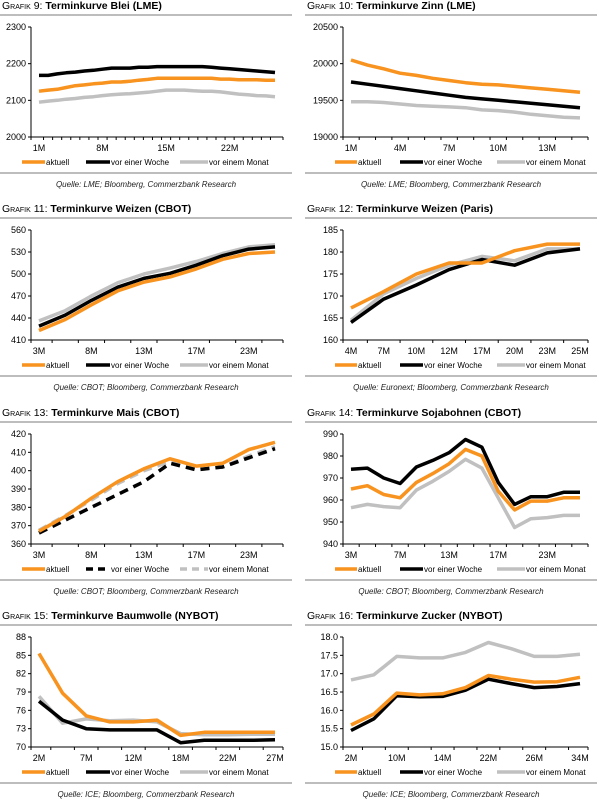  Describe the element at coordinates (16, 27) in the screenshot. I see `y-tick-label: 2300` at that location.